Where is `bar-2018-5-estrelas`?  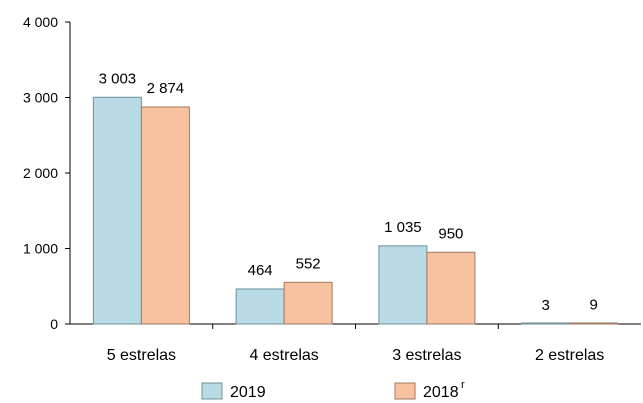
bar-2018-5-estrelas is located at coordinates (165, 215).